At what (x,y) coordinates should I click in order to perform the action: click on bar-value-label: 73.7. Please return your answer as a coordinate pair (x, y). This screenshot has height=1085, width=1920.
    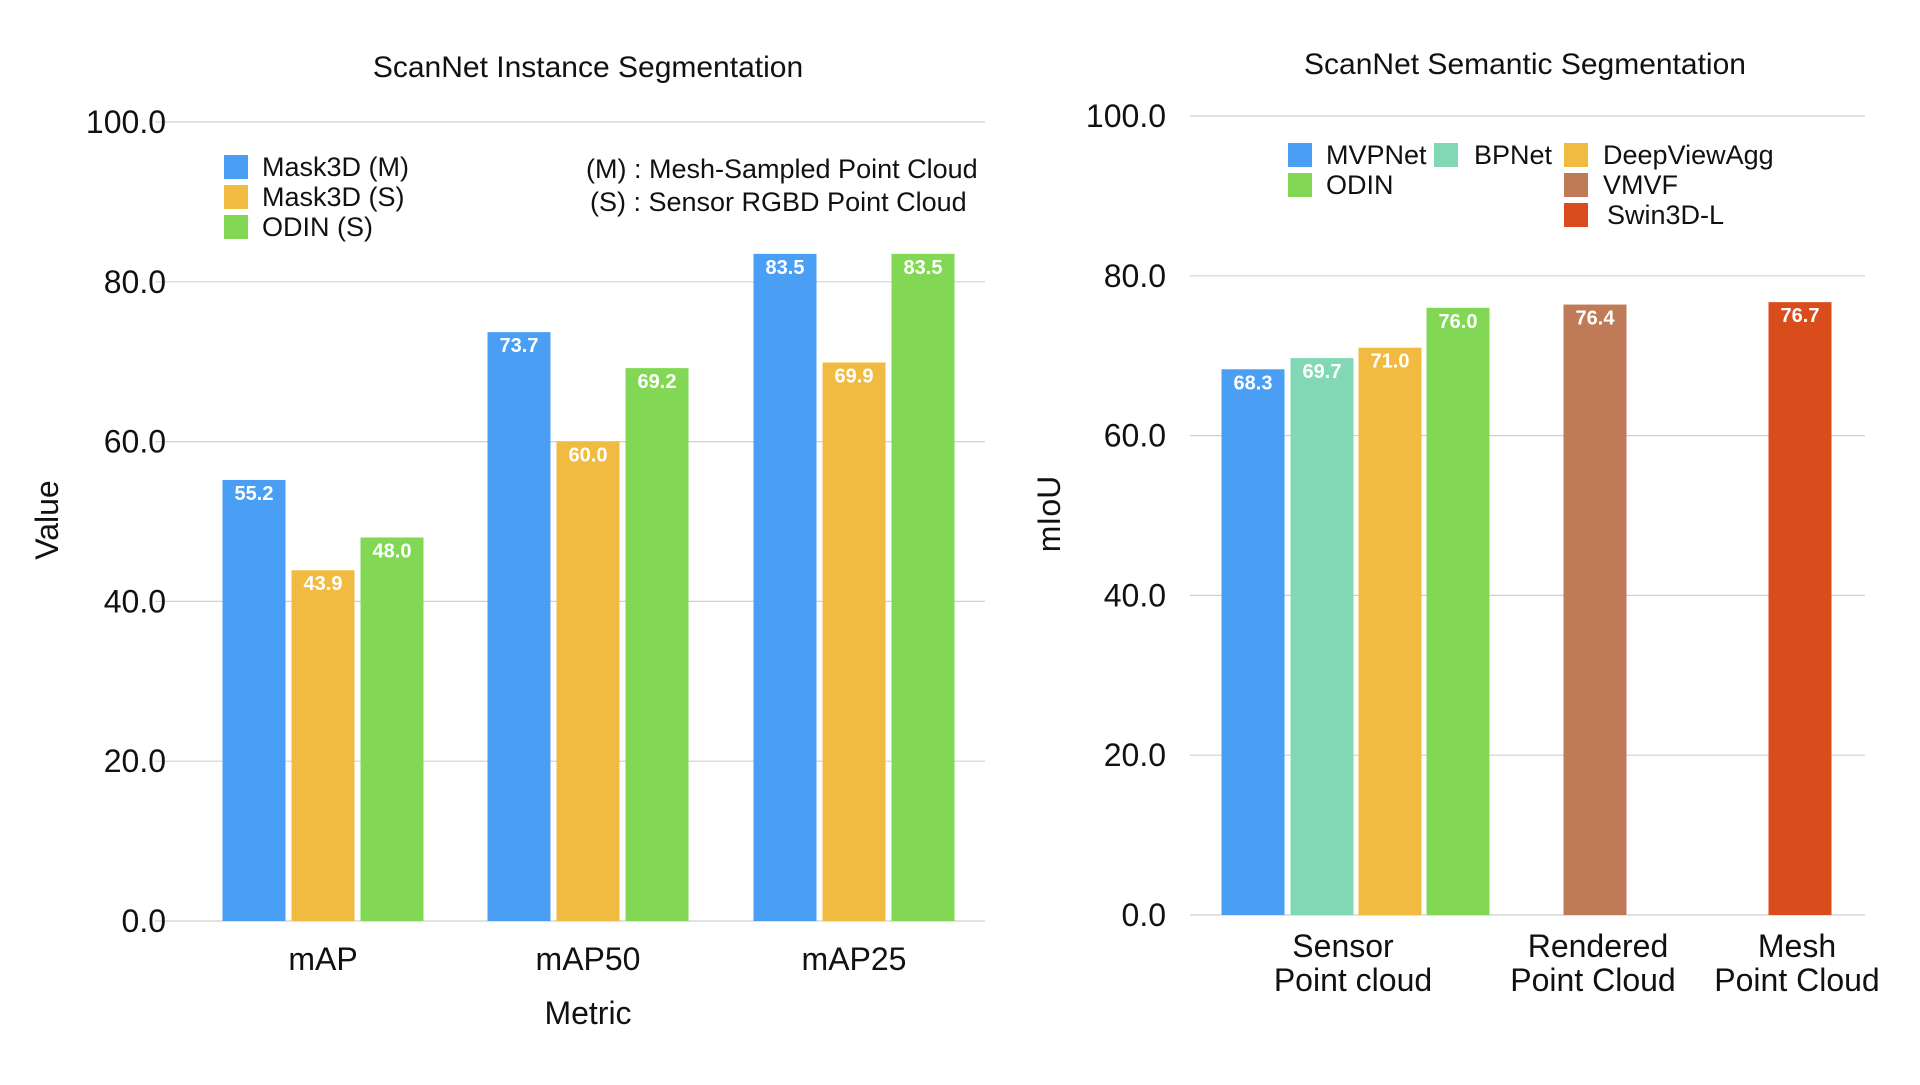
    Looking at the image, I should click on (519, 346).